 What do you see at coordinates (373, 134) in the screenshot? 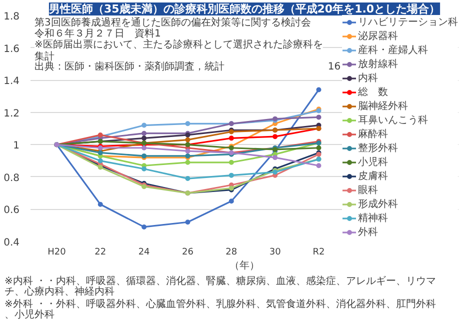
I see `legend-label: 麻酔科` at bounding box center [373, 134].